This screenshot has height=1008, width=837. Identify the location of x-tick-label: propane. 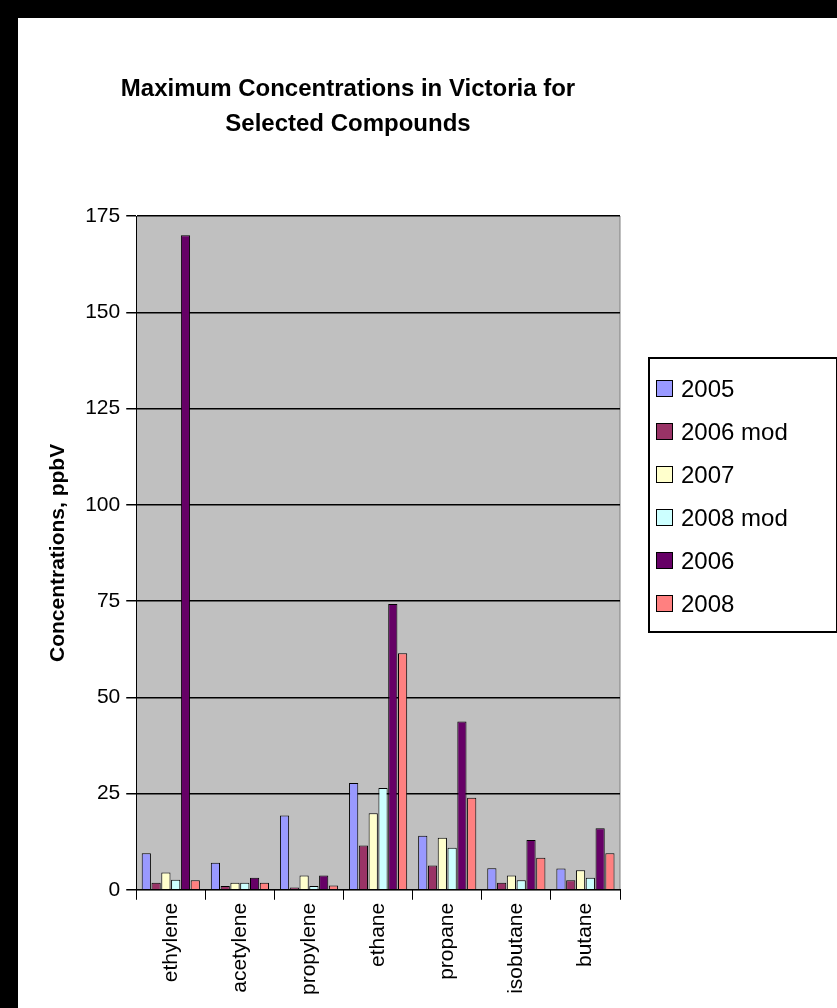
(446, 941).